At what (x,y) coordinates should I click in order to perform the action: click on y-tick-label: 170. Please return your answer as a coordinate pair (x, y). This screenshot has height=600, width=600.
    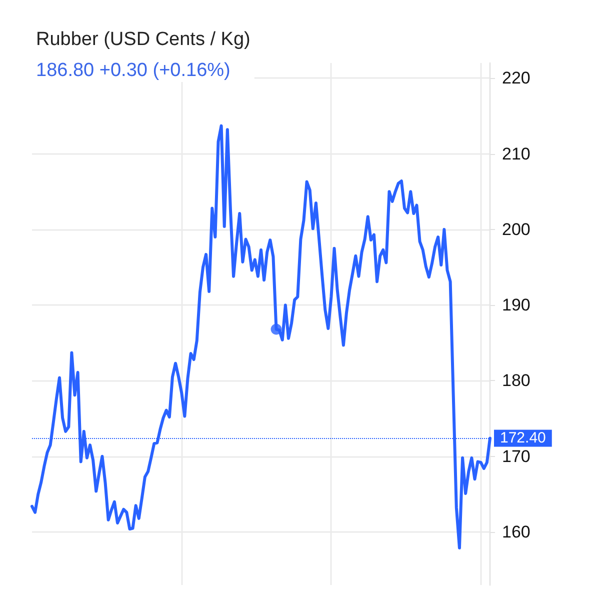
    Looking at the image, I should click on (516, 456).